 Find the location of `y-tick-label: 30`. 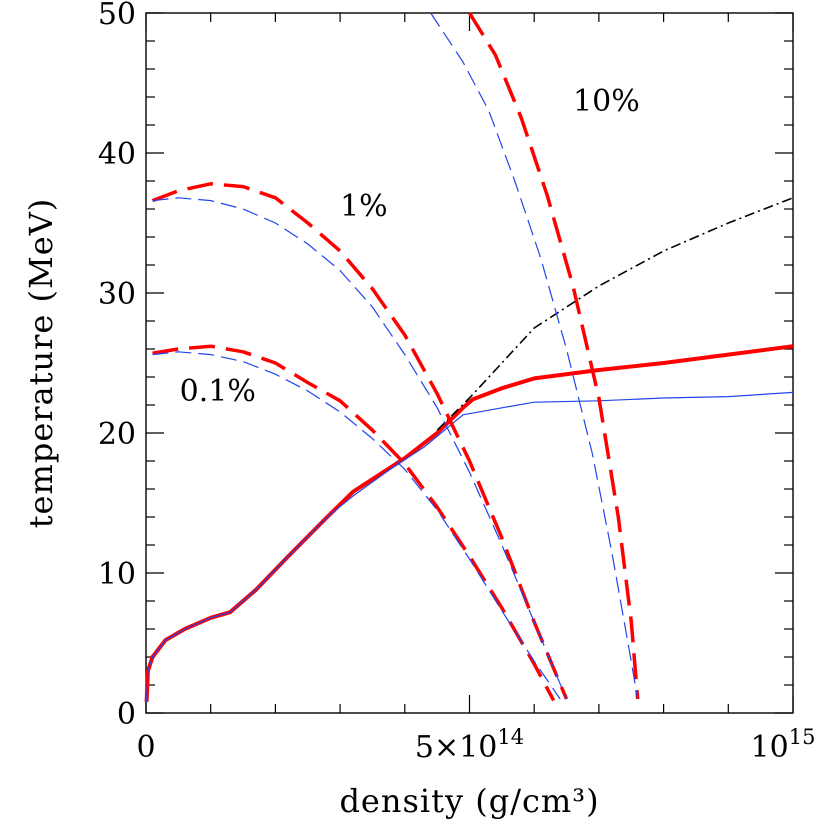

y-tick-label: 30 is located at coordinates (117, 294).